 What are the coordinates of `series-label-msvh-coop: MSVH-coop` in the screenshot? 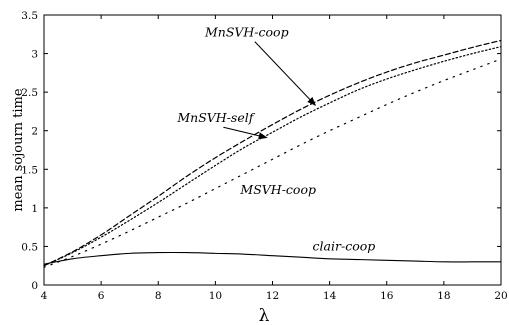 It's located at (277, 189).